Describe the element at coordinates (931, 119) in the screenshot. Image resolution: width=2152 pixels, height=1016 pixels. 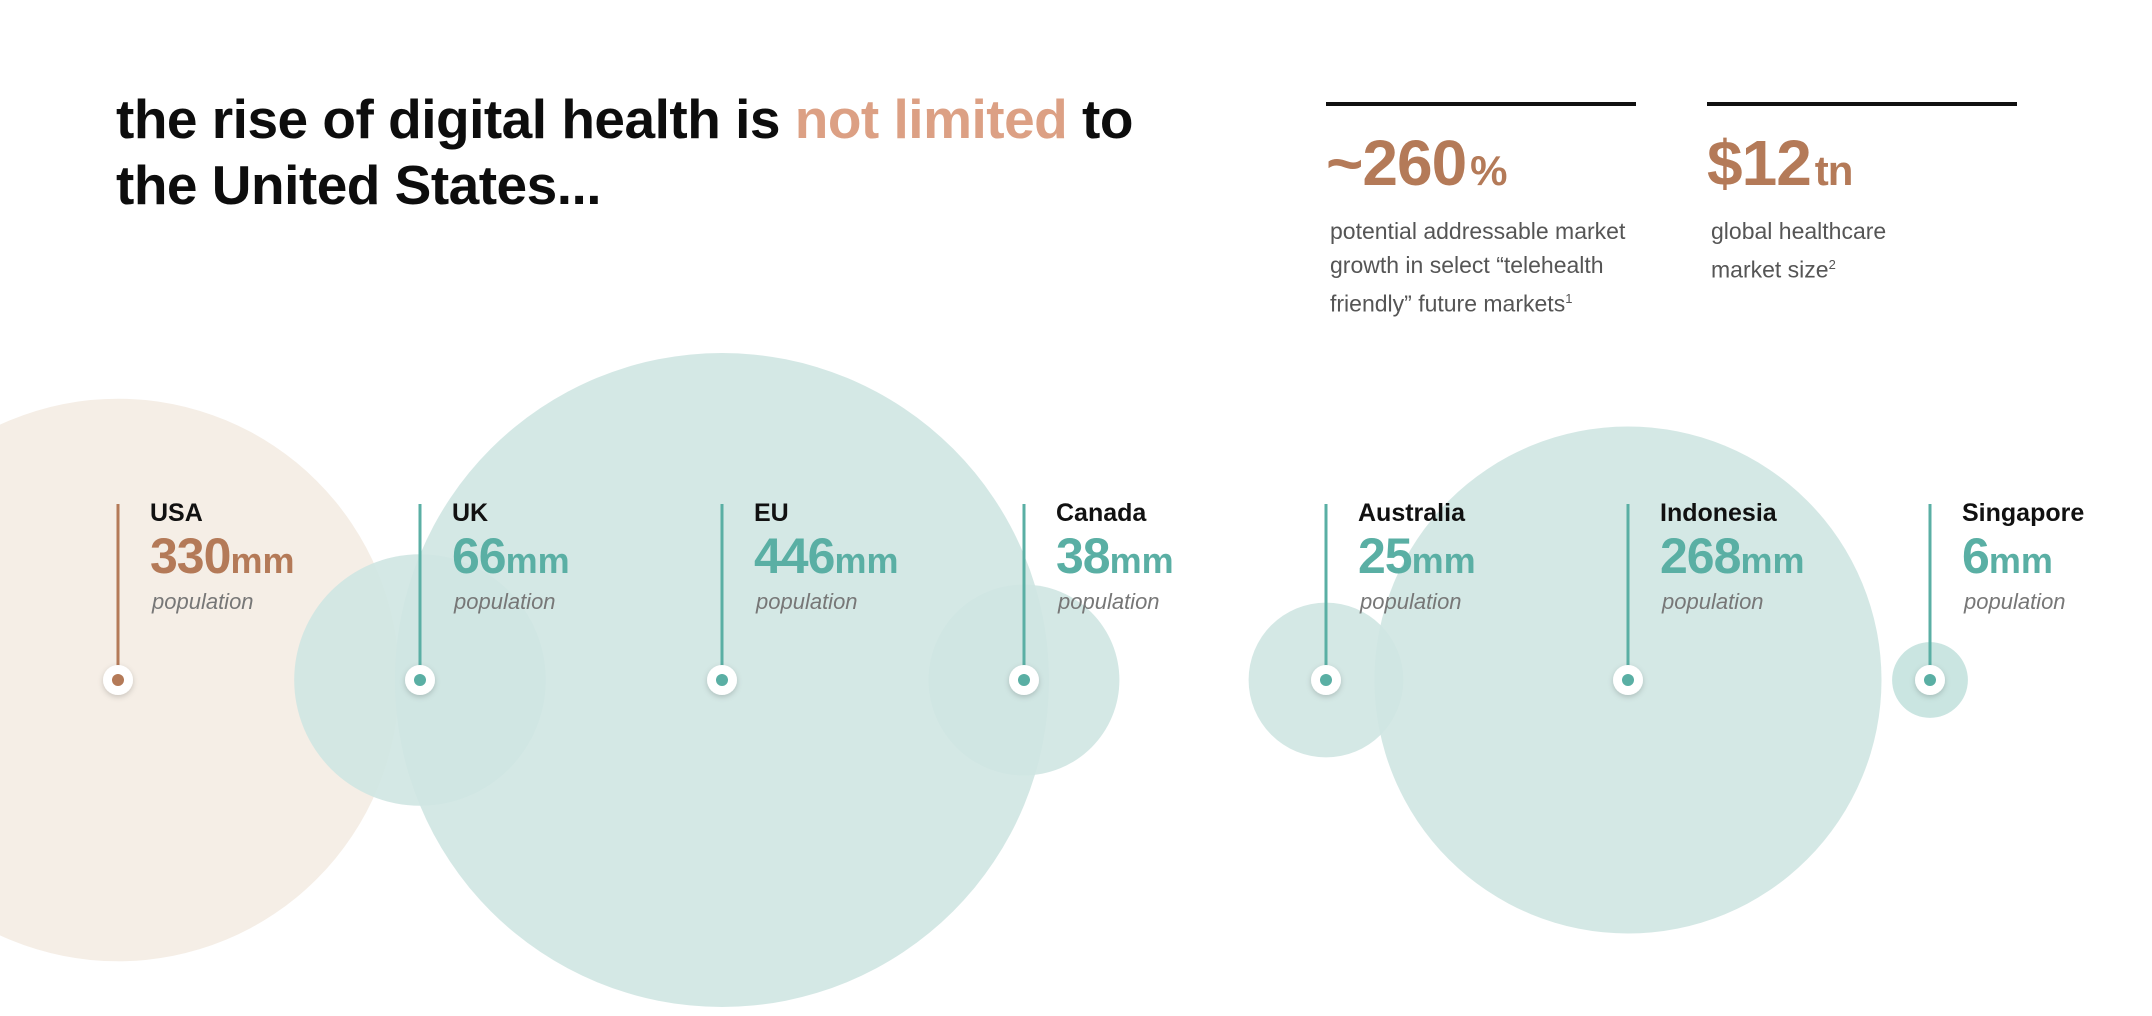
I see `headline-accent-text: not limited` at that location.